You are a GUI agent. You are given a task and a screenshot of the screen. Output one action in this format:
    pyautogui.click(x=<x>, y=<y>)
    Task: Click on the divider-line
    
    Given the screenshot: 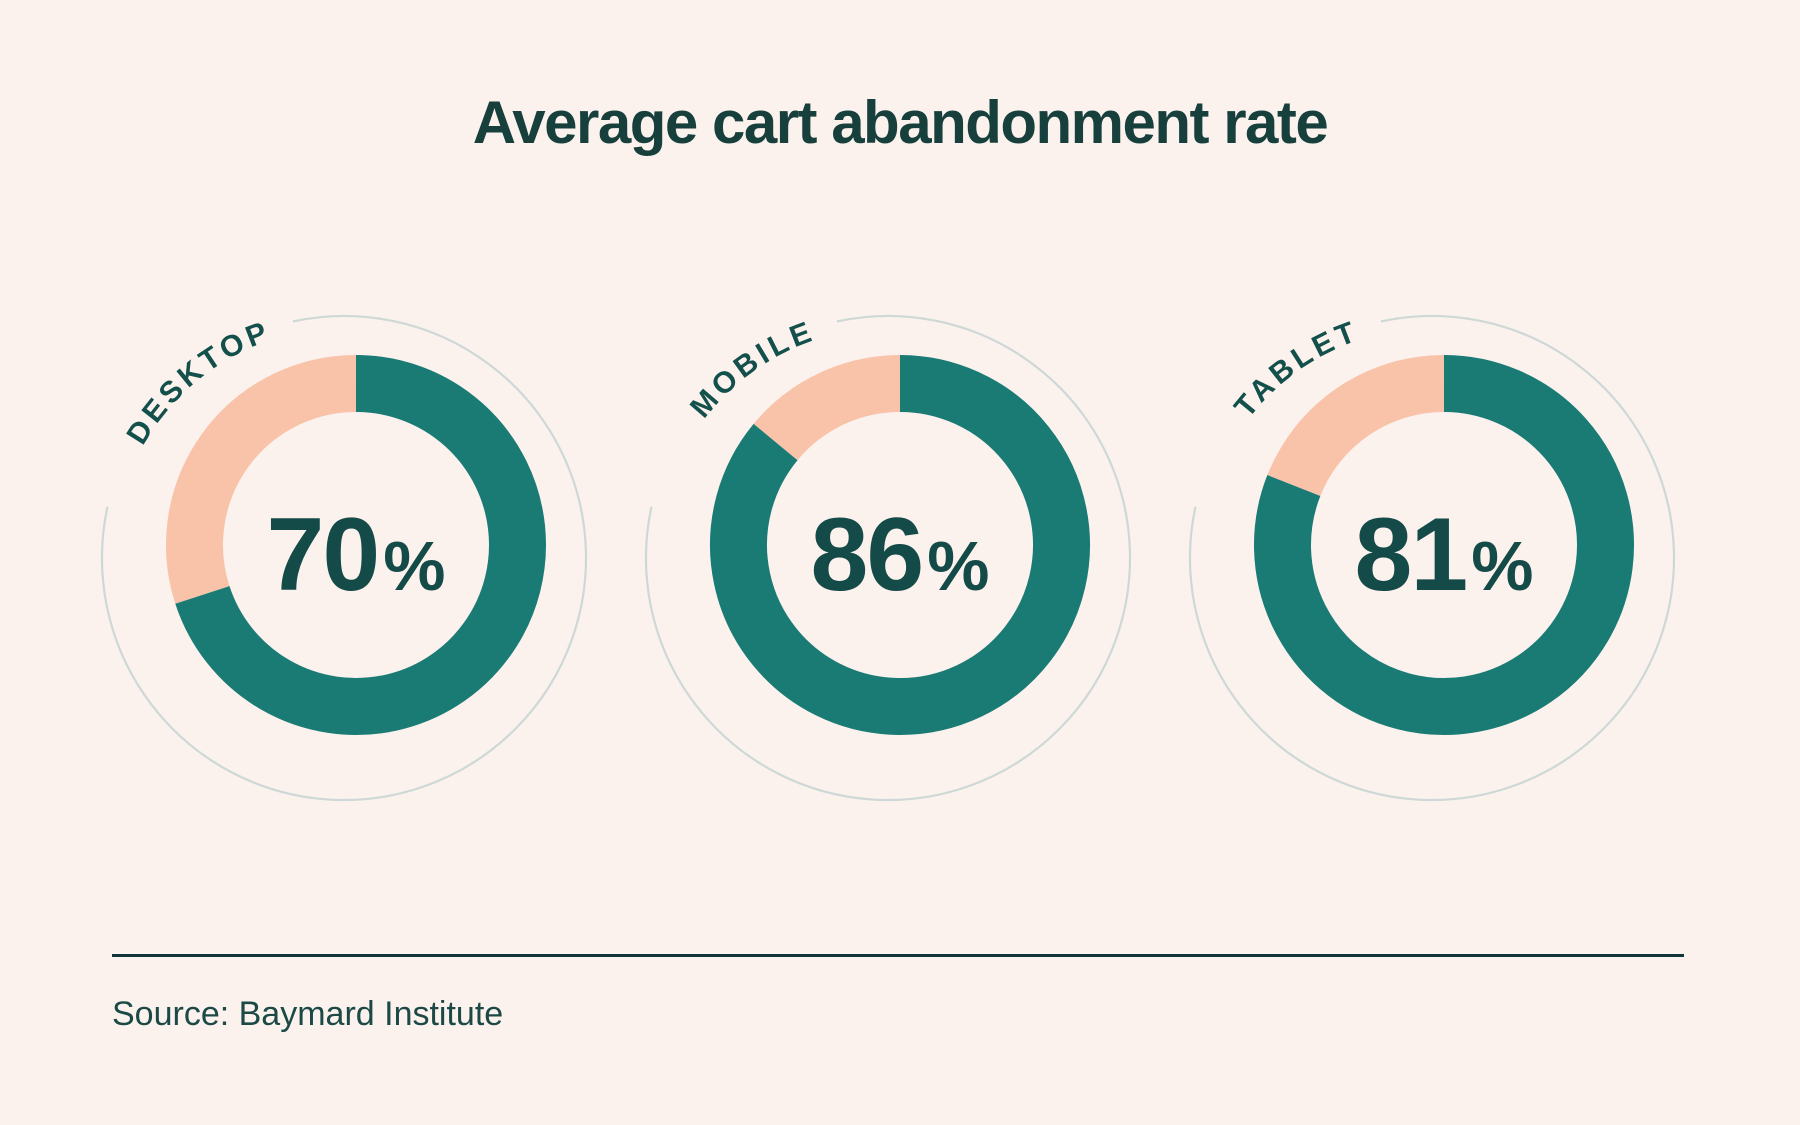 What is the action you would take?
    pyautogui.click(x=898, y=955)
    